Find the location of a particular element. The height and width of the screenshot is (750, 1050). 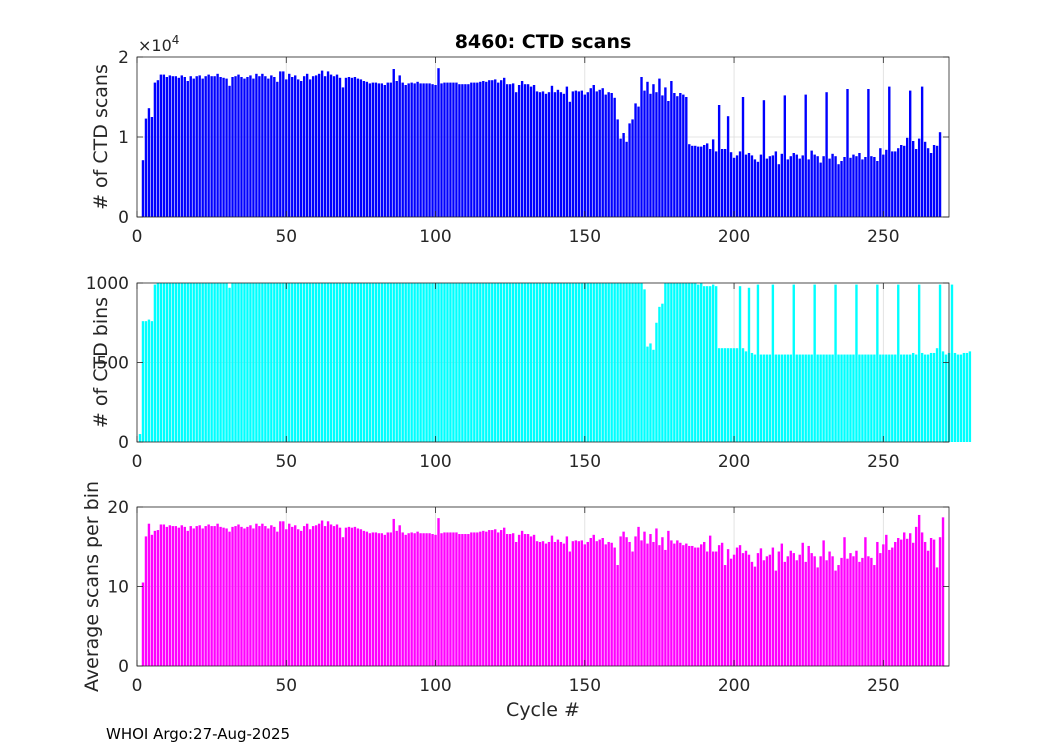

y-tick-label: 1 is located at coordinates (123, 138).